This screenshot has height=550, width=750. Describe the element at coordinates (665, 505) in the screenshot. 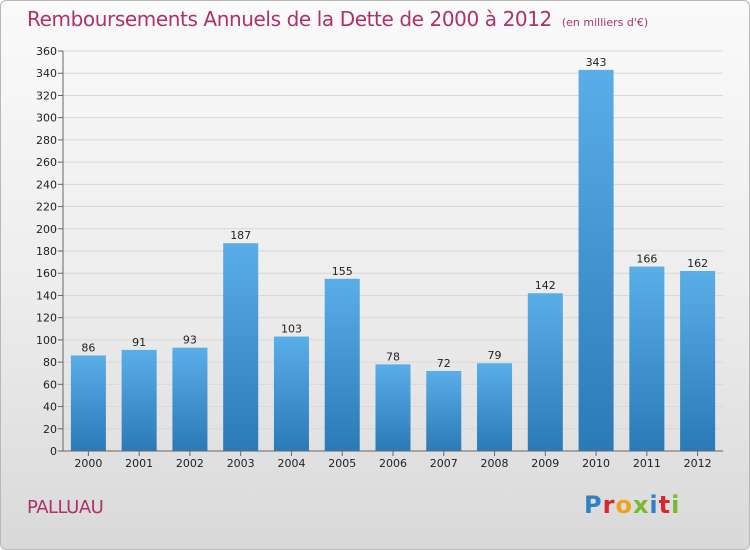

I see `logo-letter: t` at that location.